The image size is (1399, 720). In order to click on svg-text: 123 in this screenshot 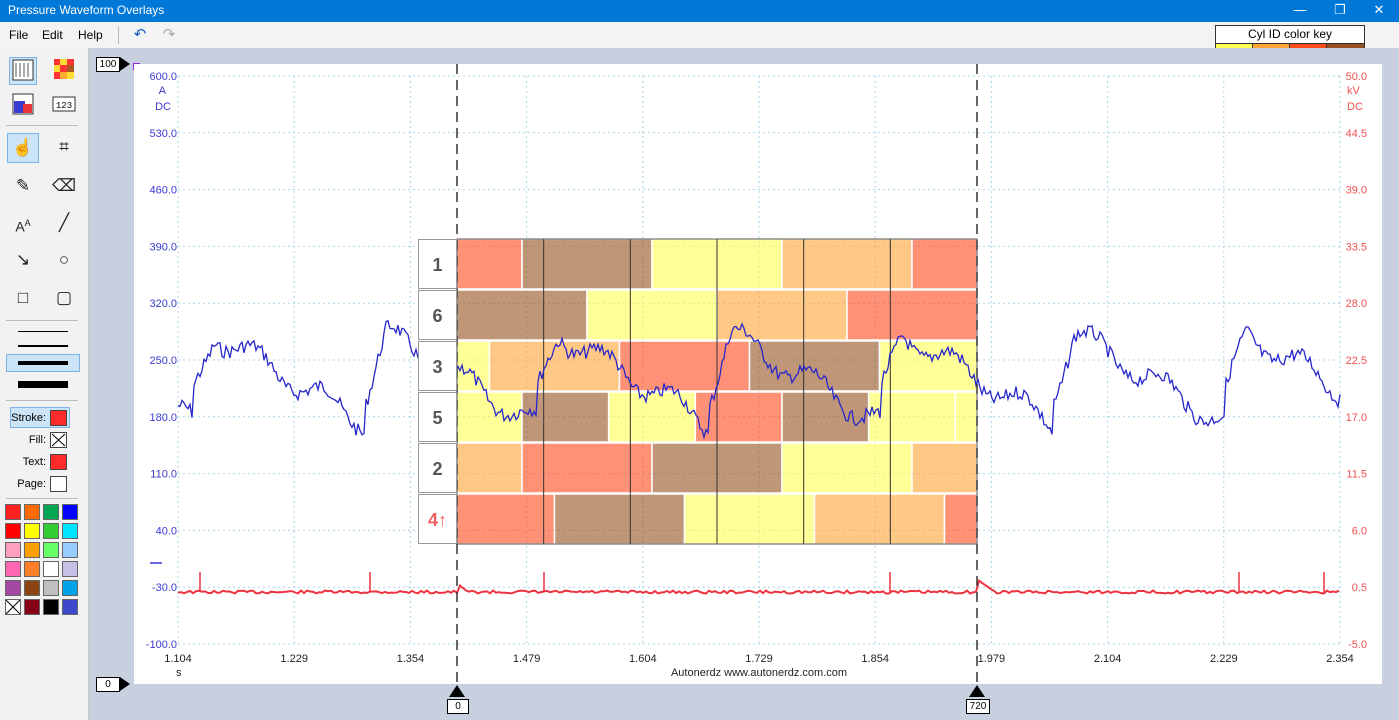, I will do `click(64, 106)`.